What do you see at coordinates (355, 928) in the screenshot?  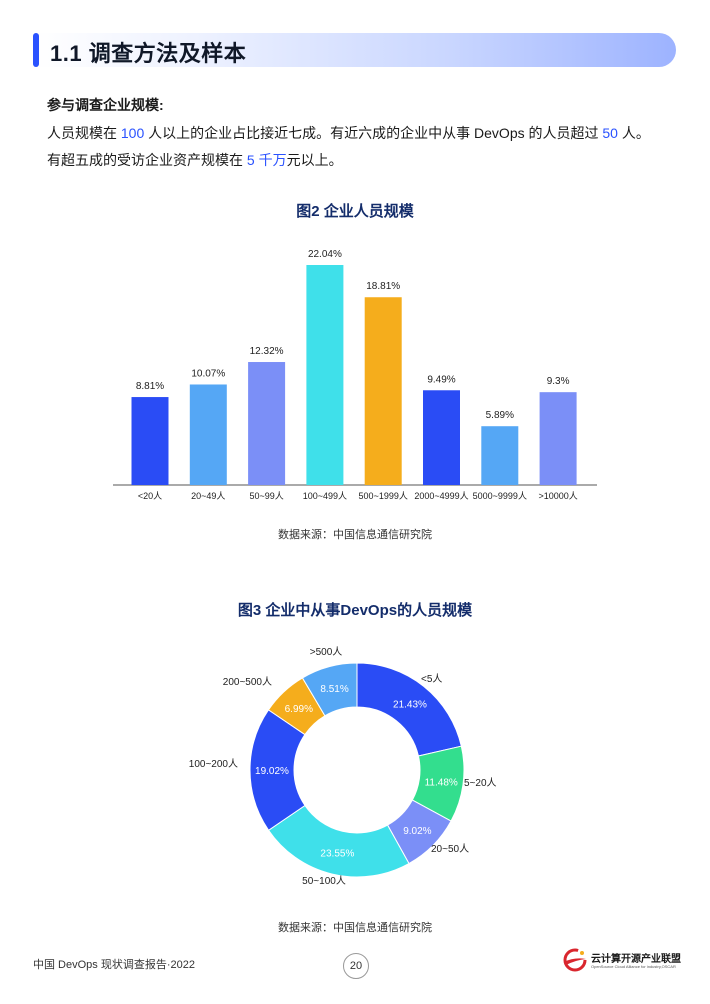 I see `figure-3-source: 数据来源：中国信息通信研究院` at bounding box center [355, 928].